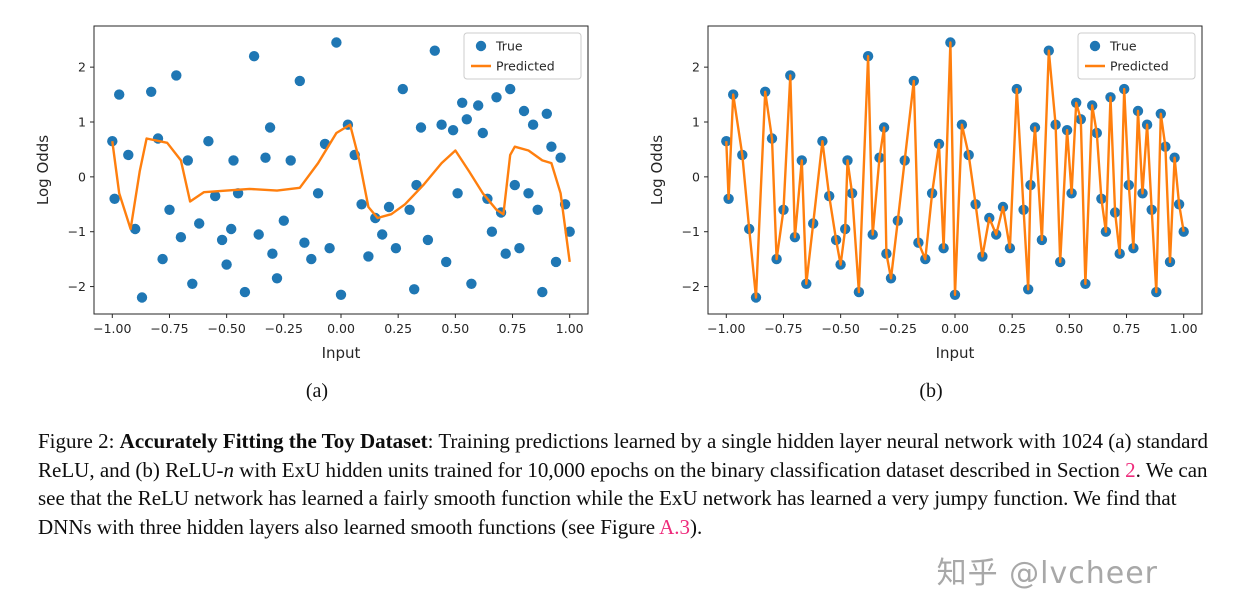  What do you see at coordinates (284, 328) in the screenshot?
I see `x-tick-label: −0.25` at bounding box center [284, 328].